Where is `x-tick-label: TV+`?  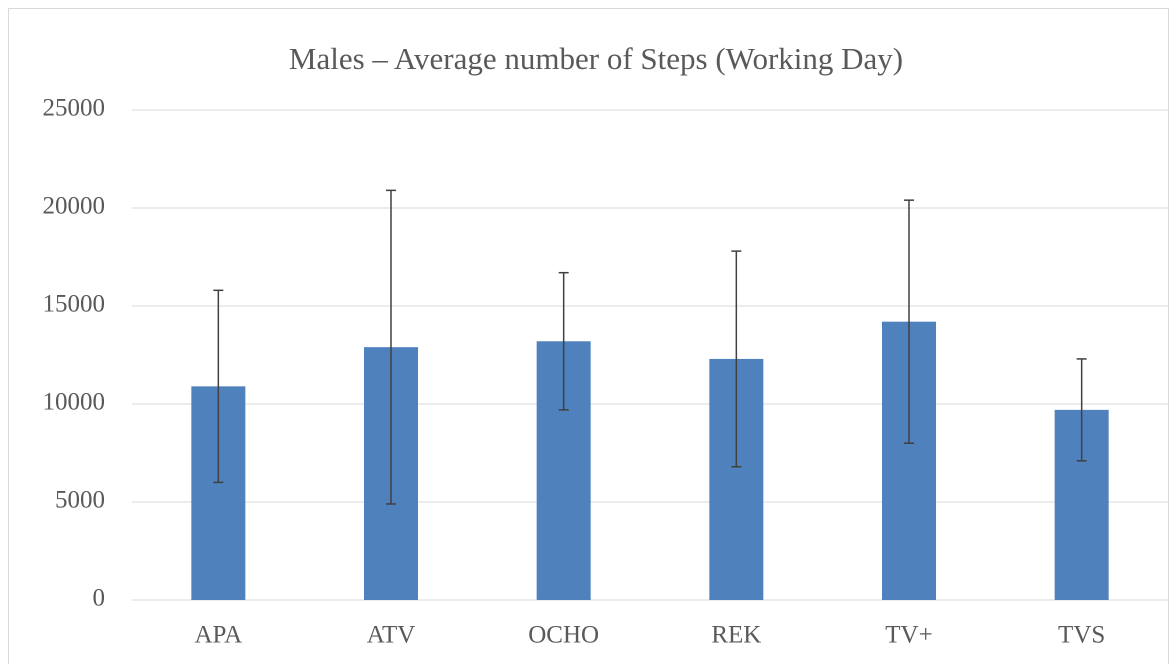 x-tick-label: TV+ is located at coordinates (908, 635).